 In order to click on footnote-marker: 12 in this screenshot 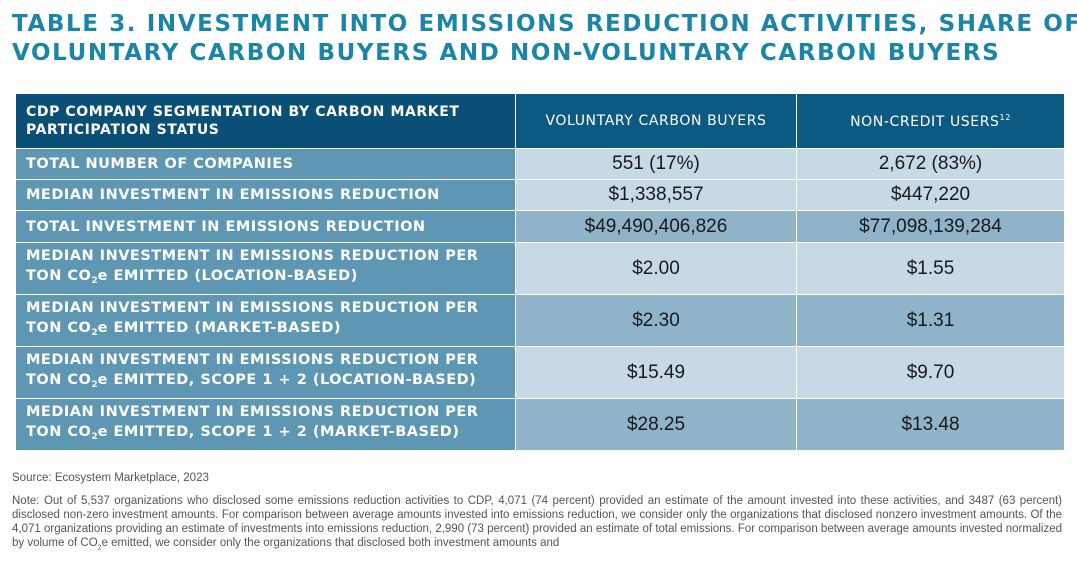, I will do `click(1005, 117)`.